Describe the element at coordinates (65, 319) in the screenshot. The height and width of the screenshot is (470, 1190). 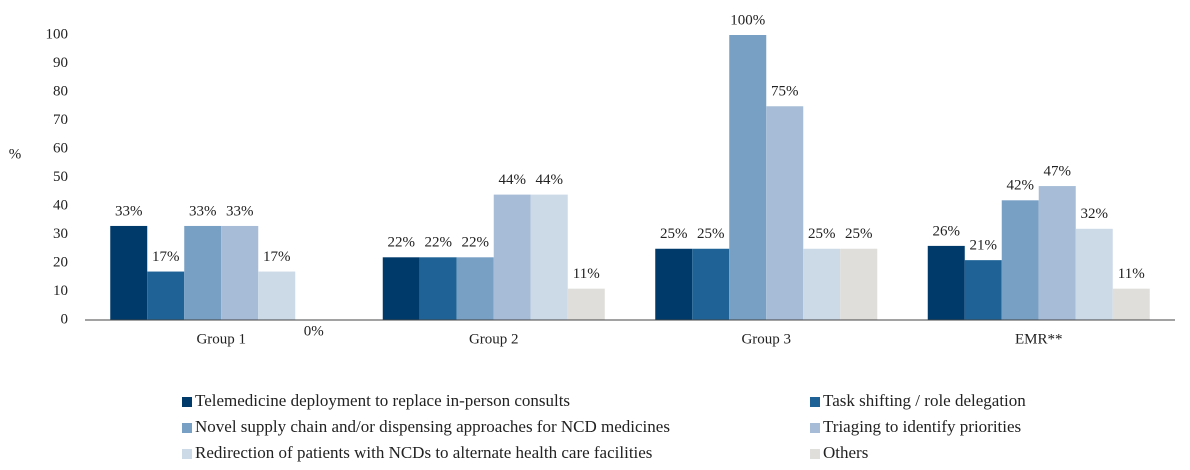
I see `y-tick-label: 0` at that location.